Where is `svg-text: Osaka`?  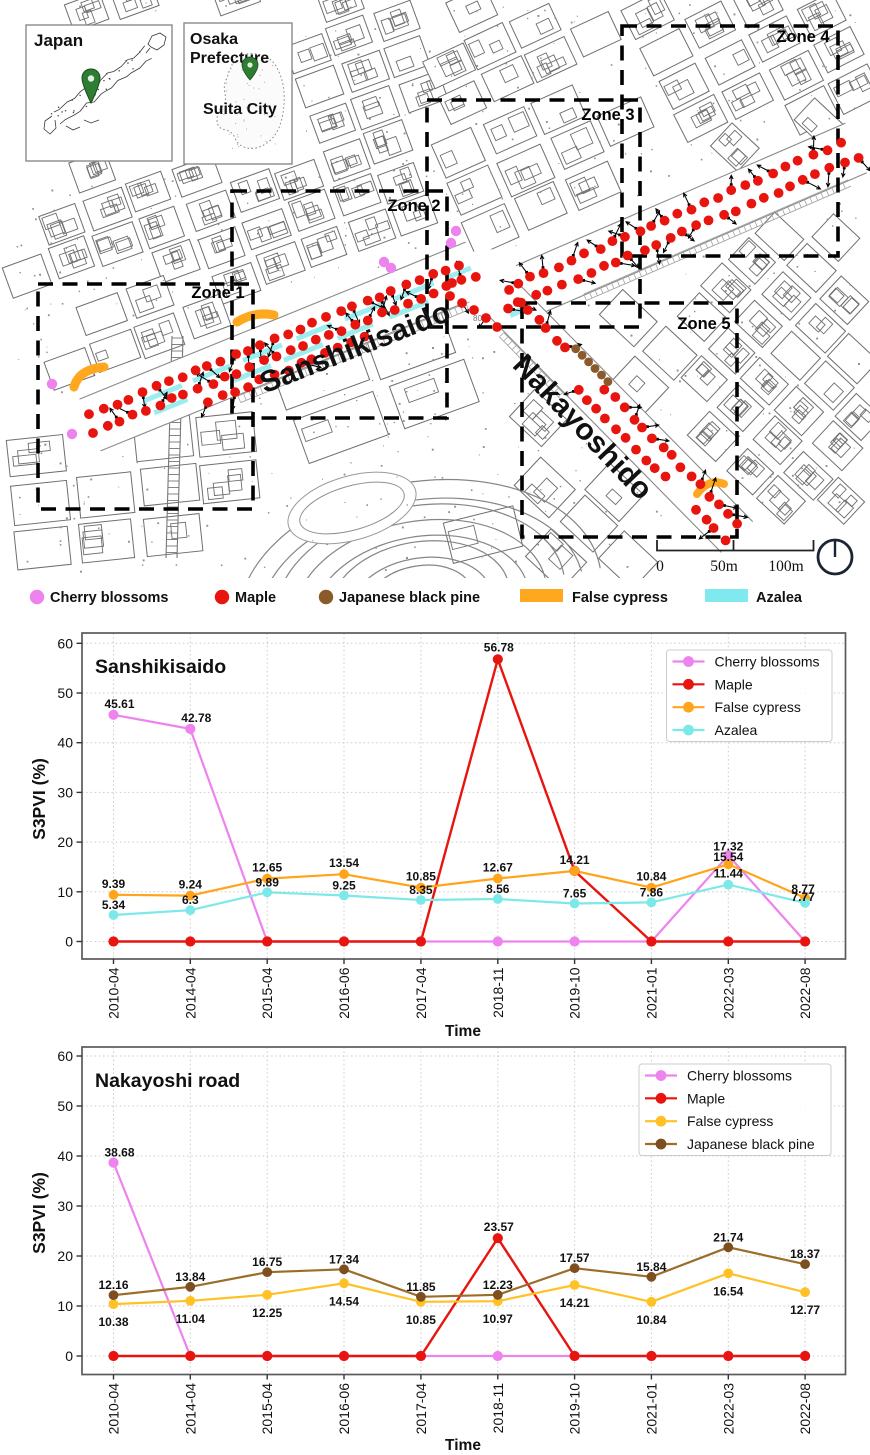 svg-text: Osaka is located at coordinates (214, 39).